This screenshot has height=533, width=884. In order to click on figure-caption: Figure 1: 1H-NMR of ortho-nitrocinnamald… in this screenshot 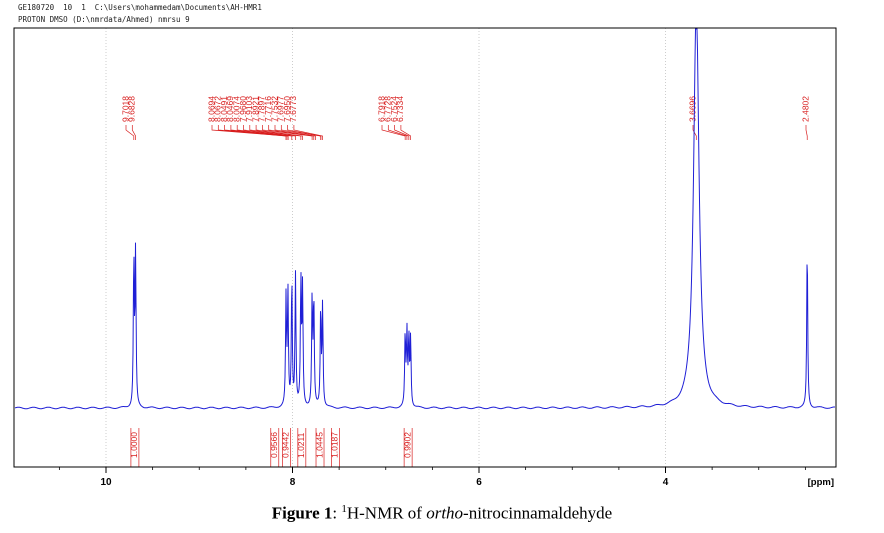, I will do `click(442, 513)`.